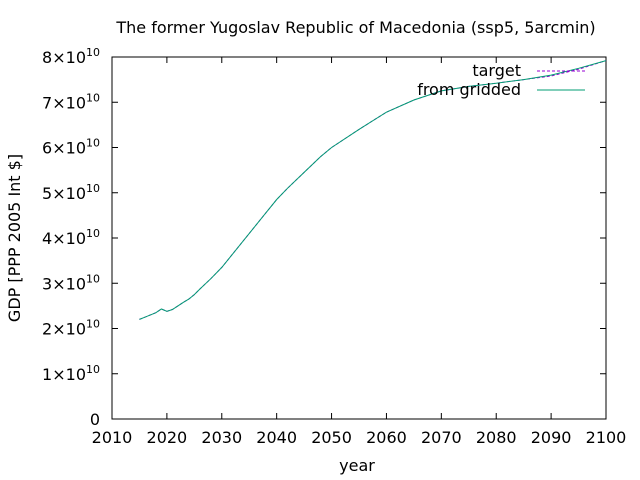  Describe the element at coordinates (71, 328) in the screenshot. I see `y-tick-label: 2×10¹⁰` at that location.